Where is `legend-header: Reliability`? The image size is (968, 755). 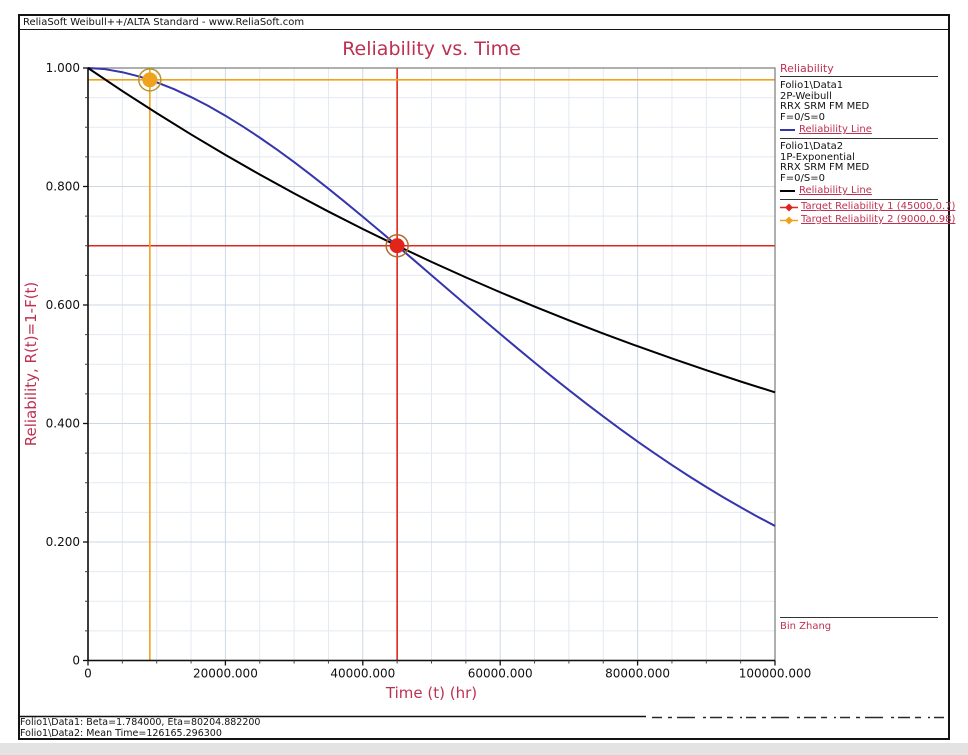
legend-header: Reliability is located at coordinates (859, 70).